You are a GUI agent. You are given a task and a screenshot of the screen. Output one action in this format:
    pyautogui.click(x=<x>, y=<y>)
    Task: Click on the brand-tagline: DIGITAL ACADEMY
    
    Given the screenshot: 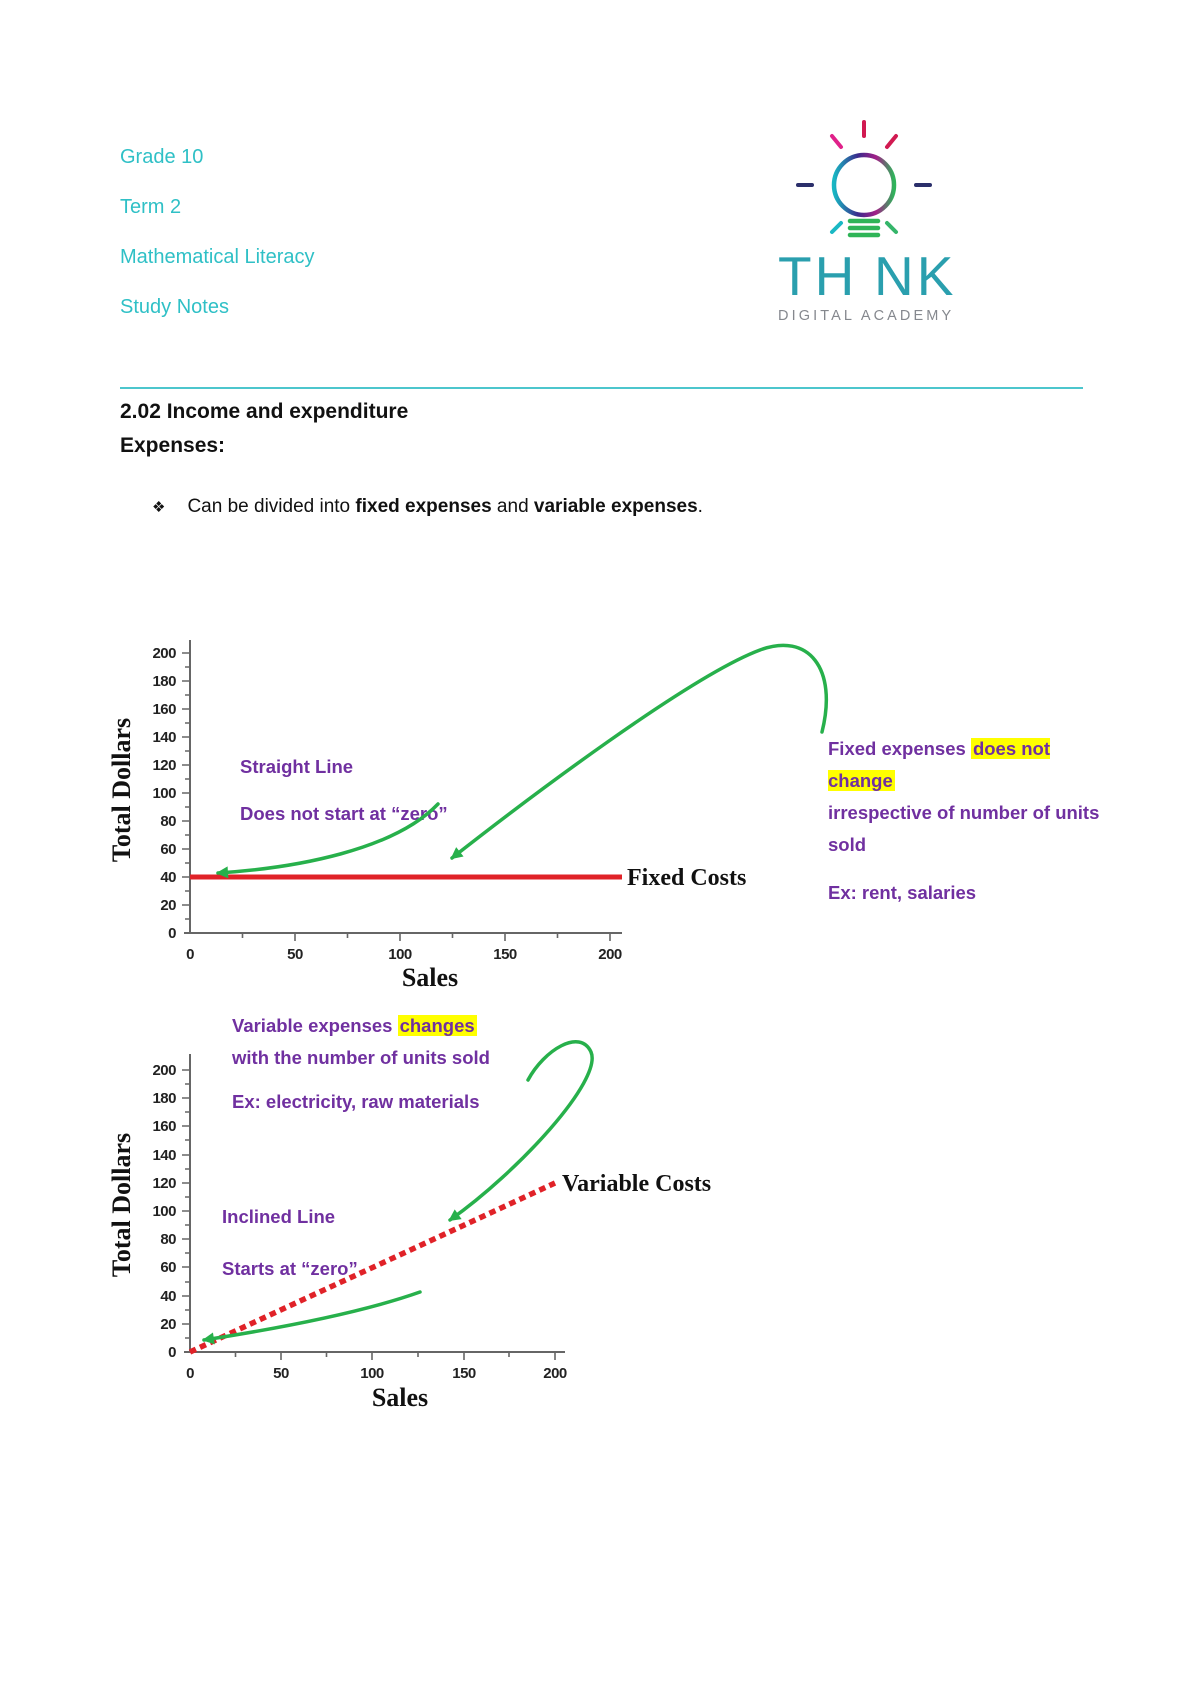 What is the action you would take?
    pyautogui.click(x=866, y=316)
    